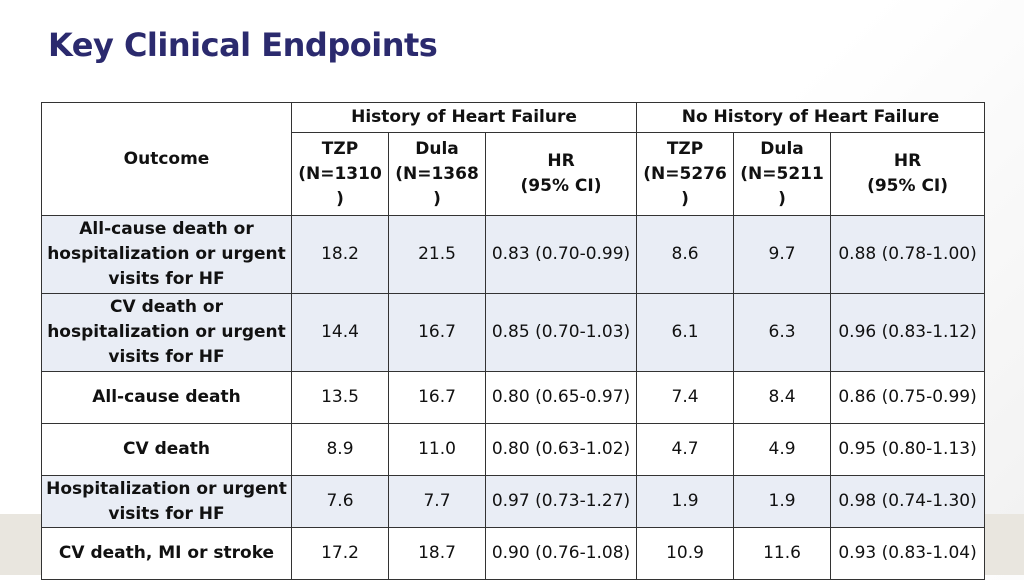 This screenshot has width=1024, height=580. I want to click on cell-dula-hf: 11.0, so click(437, 449).